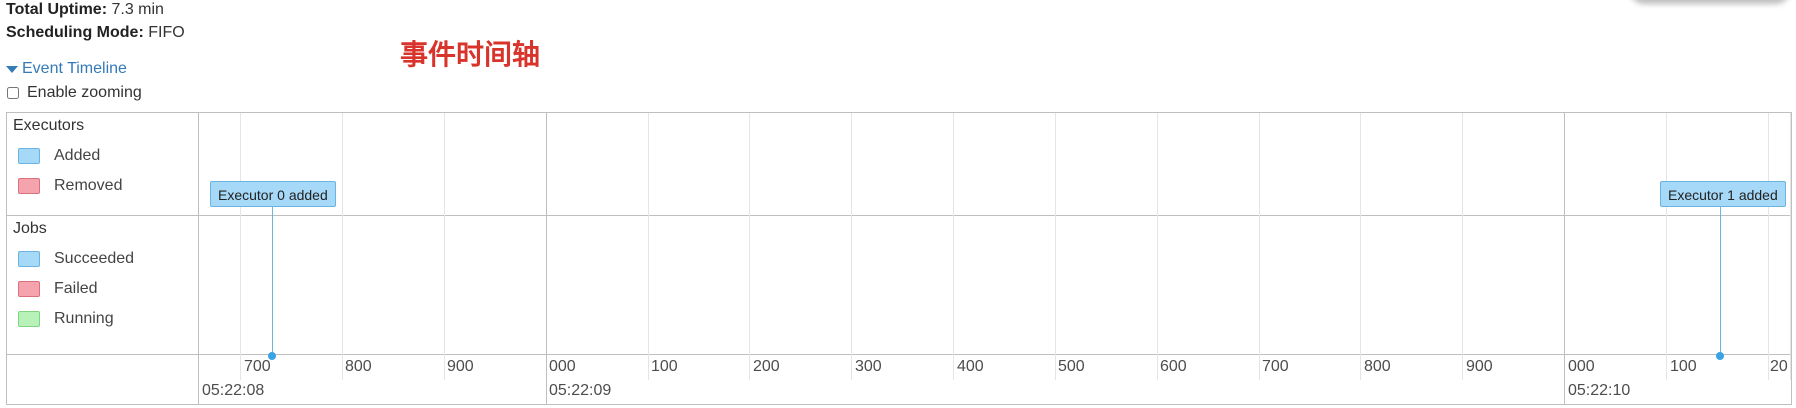 This screenshot has height=408, width=1796. I want to click on major-tick-label: 05:22:08, so click(233, 390).